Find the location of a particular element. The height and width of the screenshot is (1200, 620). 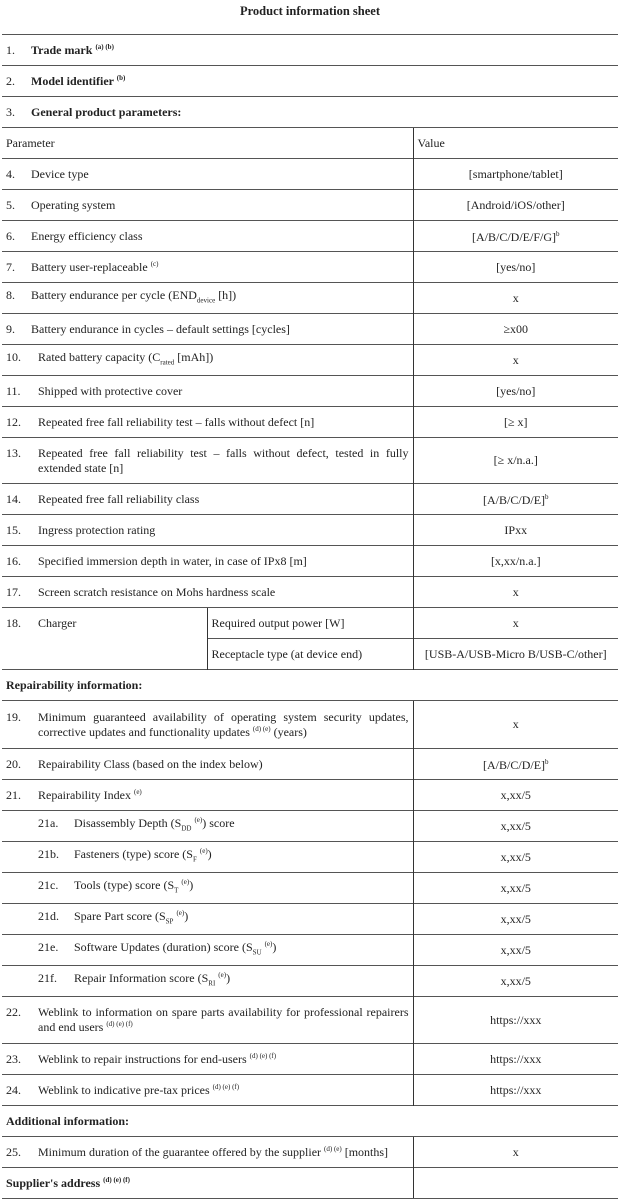

table-row: 5. Operating system [Android/iOS/other] is located at coordinates (310, 205).